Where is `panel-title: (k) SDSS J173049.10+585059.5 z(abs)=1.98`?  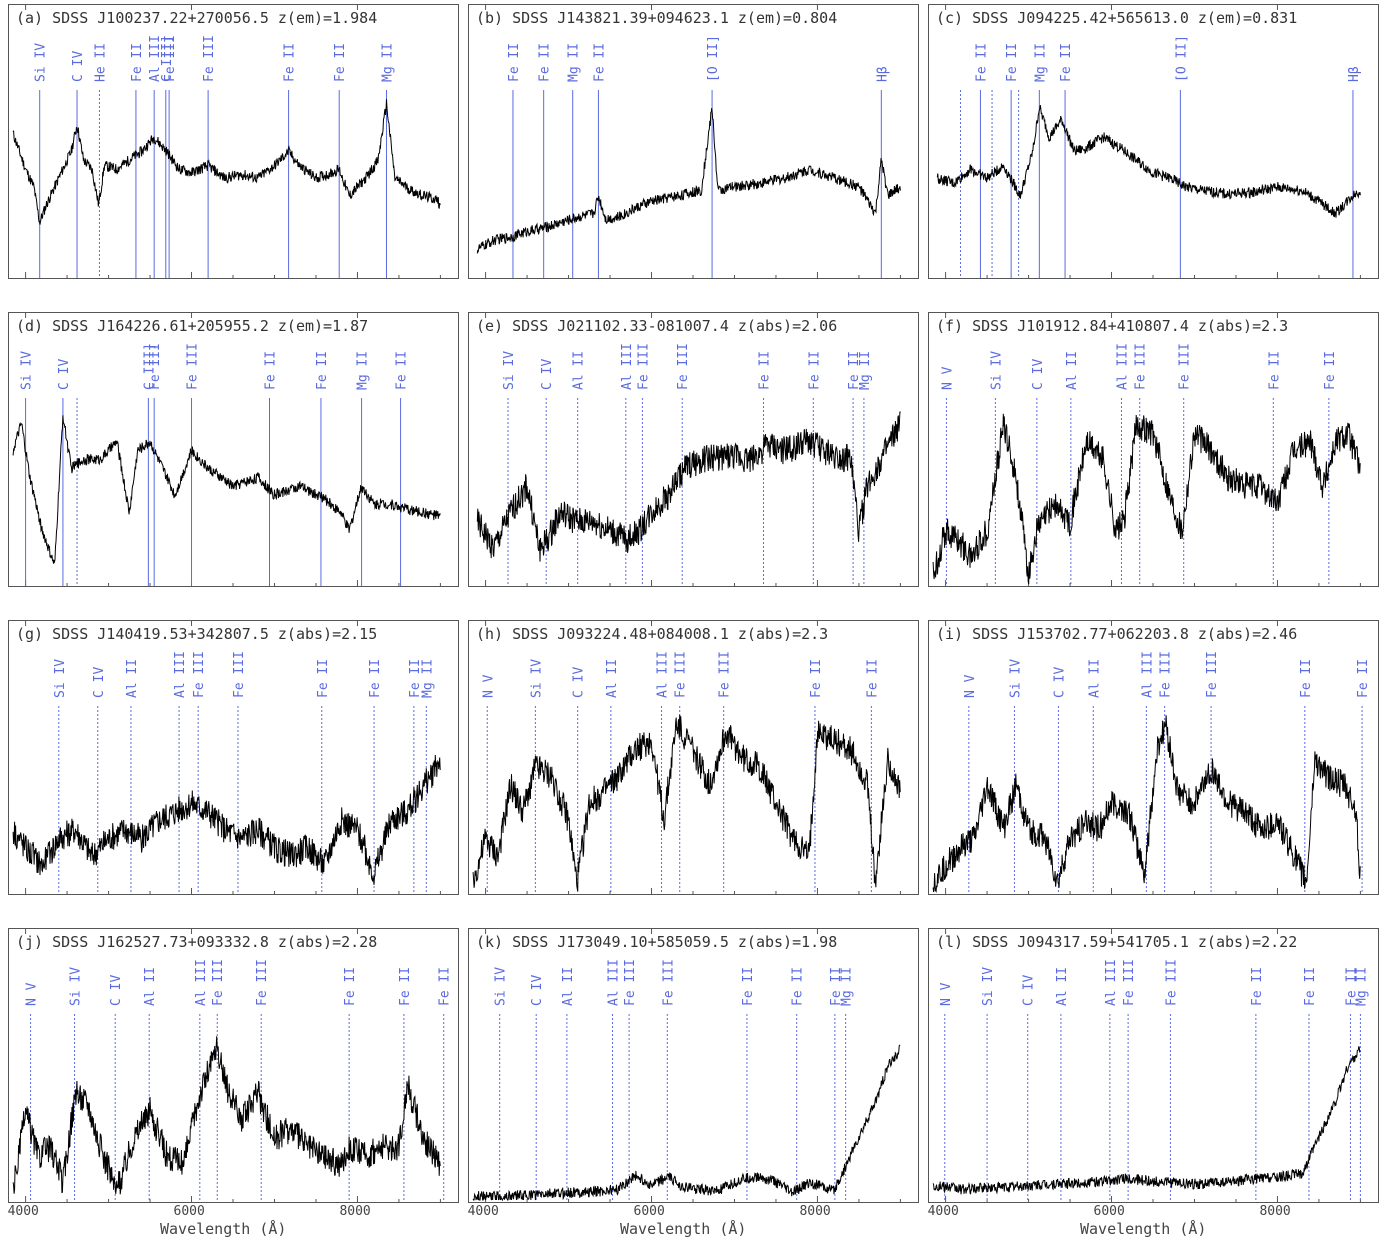 panel-title: (k) SDSS J173049.10+585059.5 z(abs)=1.98 is located at coordinates (656, 942).